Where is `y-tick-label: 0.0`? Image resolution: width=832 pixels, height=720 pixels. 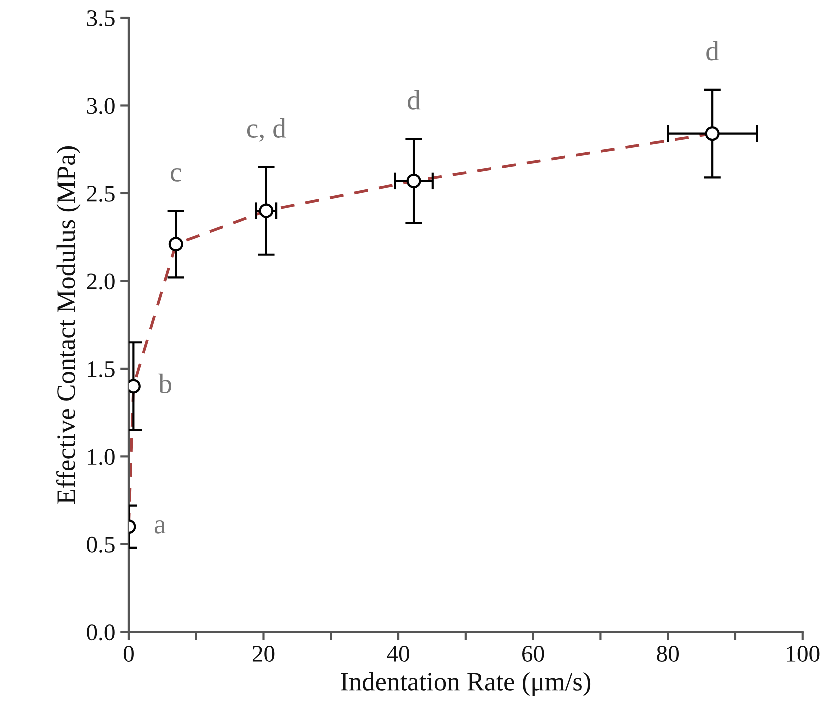
y-tick-label: 0.0 is located at coordinates (101, 632).